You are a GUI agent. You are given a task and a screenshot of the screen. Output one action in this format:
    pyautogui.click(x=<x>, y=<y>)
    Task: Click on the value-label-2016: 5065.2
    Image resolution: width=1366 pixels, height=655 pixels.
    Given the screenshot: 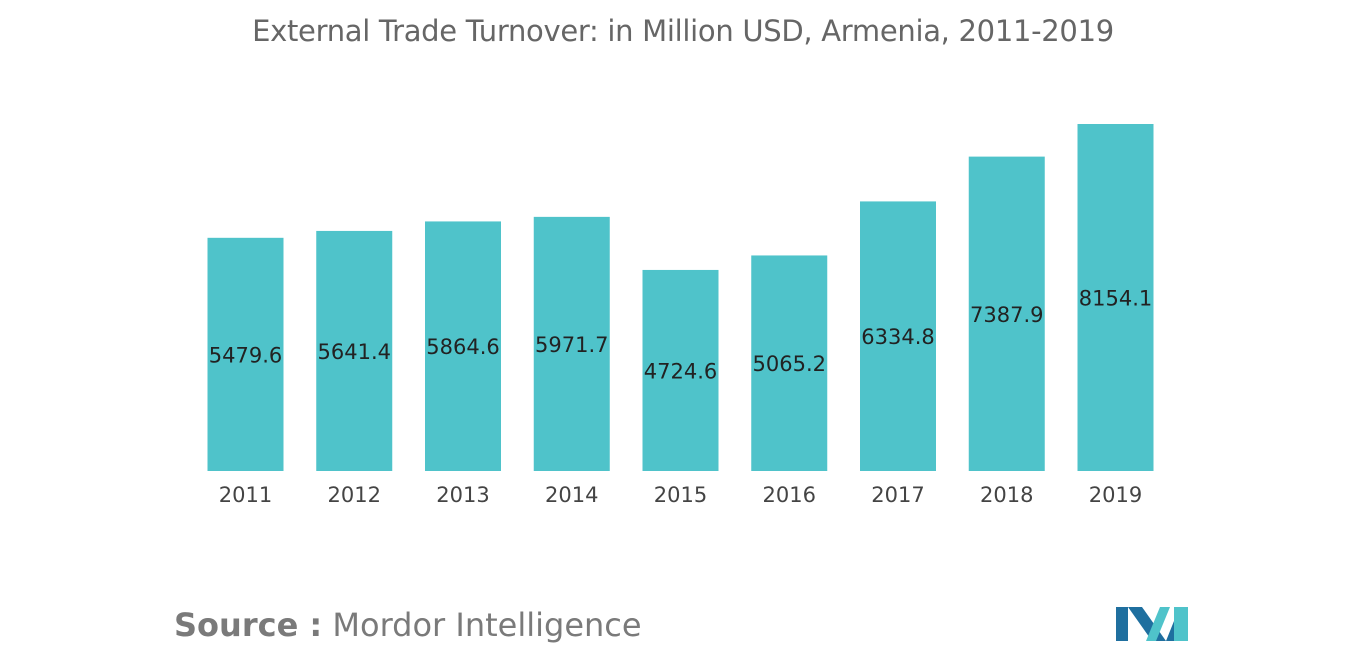 What is the action you would take?
    pyautogui.click(x=789, y=364)
    